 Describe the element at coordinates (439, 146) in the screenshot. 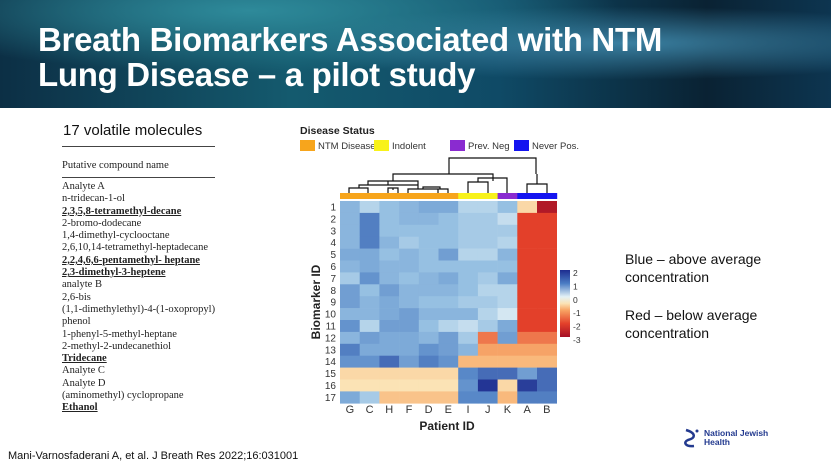

I see `legend: NTM Disease Indolent Prev. Neg Never Pos.` at that location.